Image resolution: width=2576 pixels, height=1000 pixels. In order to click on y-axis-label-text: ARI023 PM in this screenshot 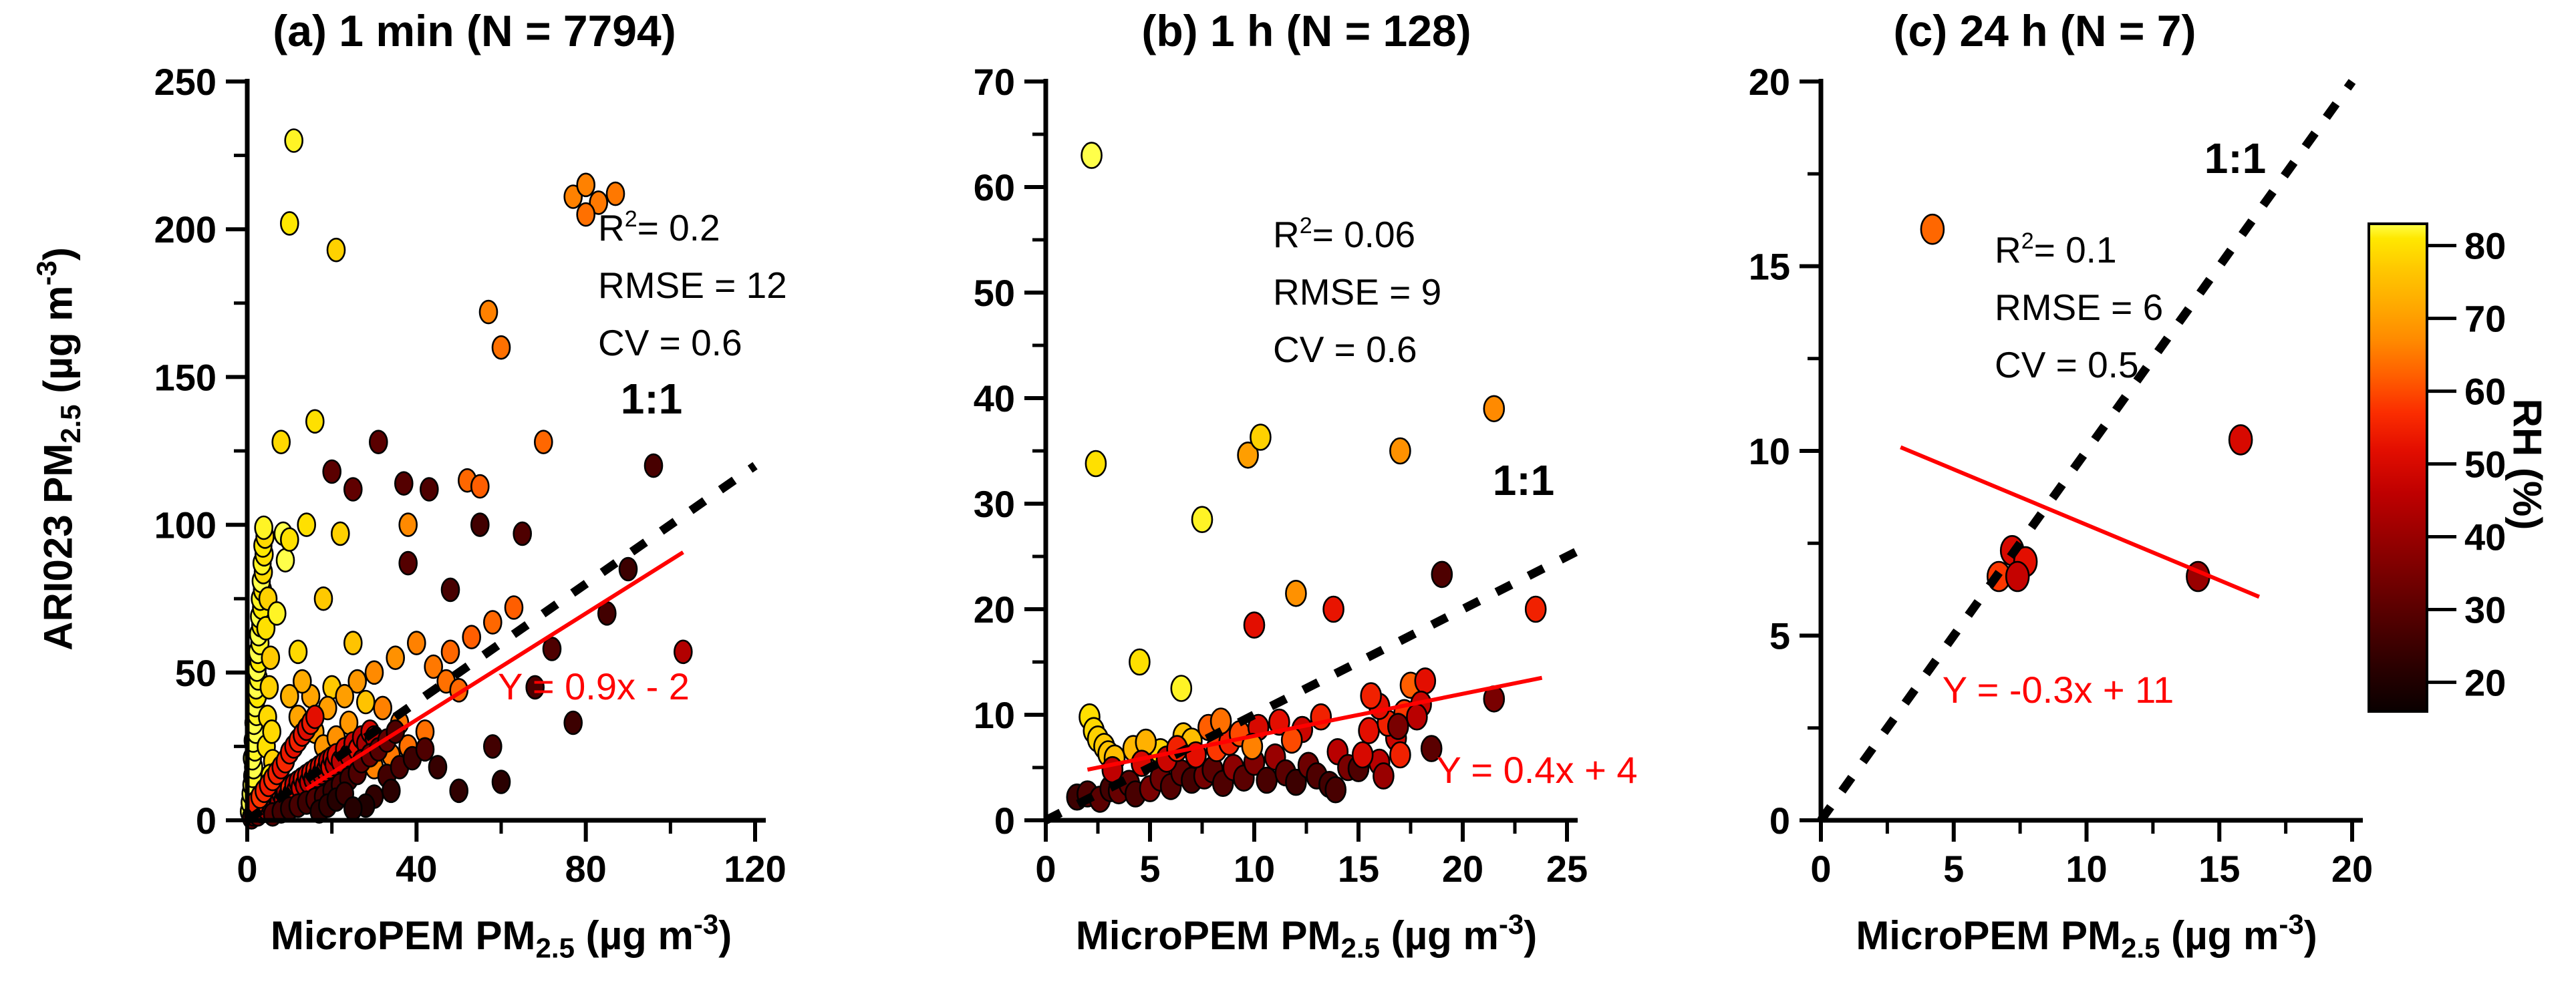, I will do `click(58, 547)`.